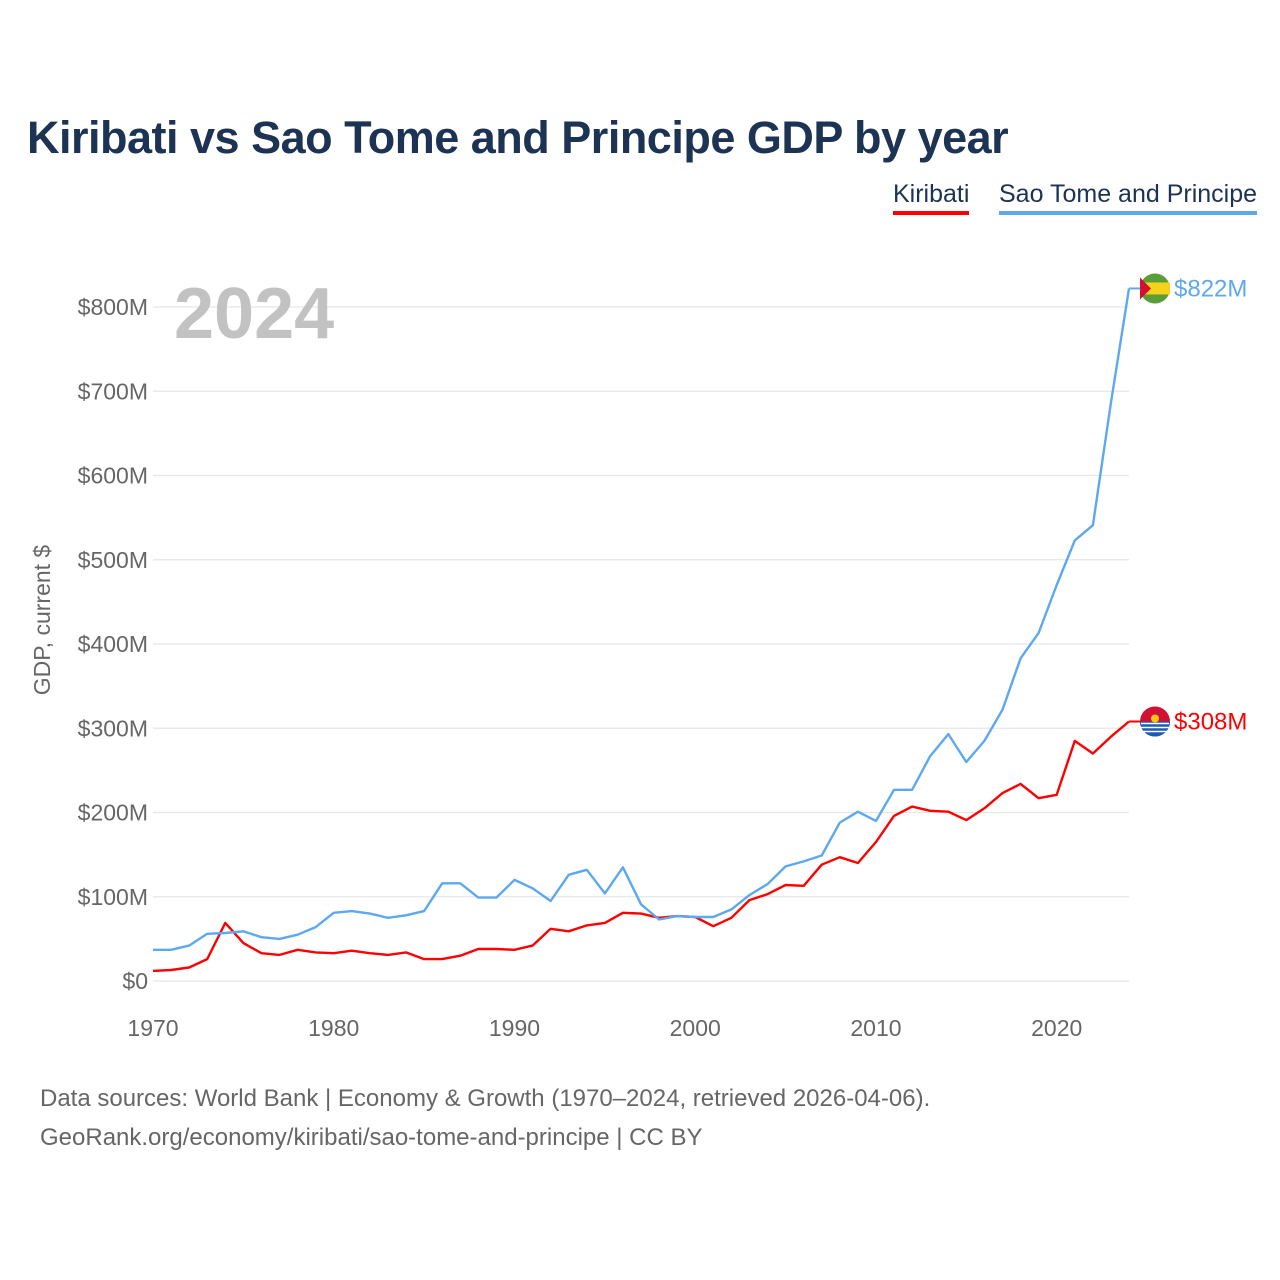  Describe the element at coordinates (113, 813) in the screenshot. I see `y-tick-label: $200M` at that location.